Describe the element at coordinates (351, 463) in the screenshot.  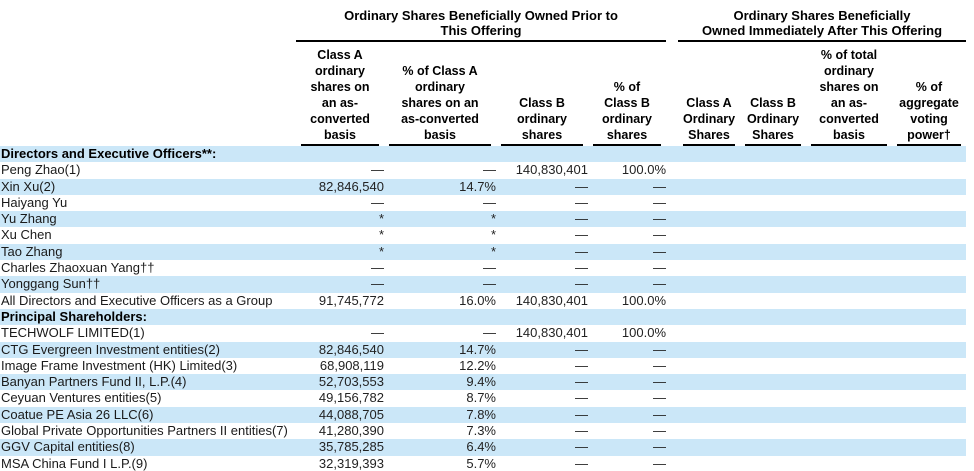
I see `value-cell: 32,319,393` at that location.